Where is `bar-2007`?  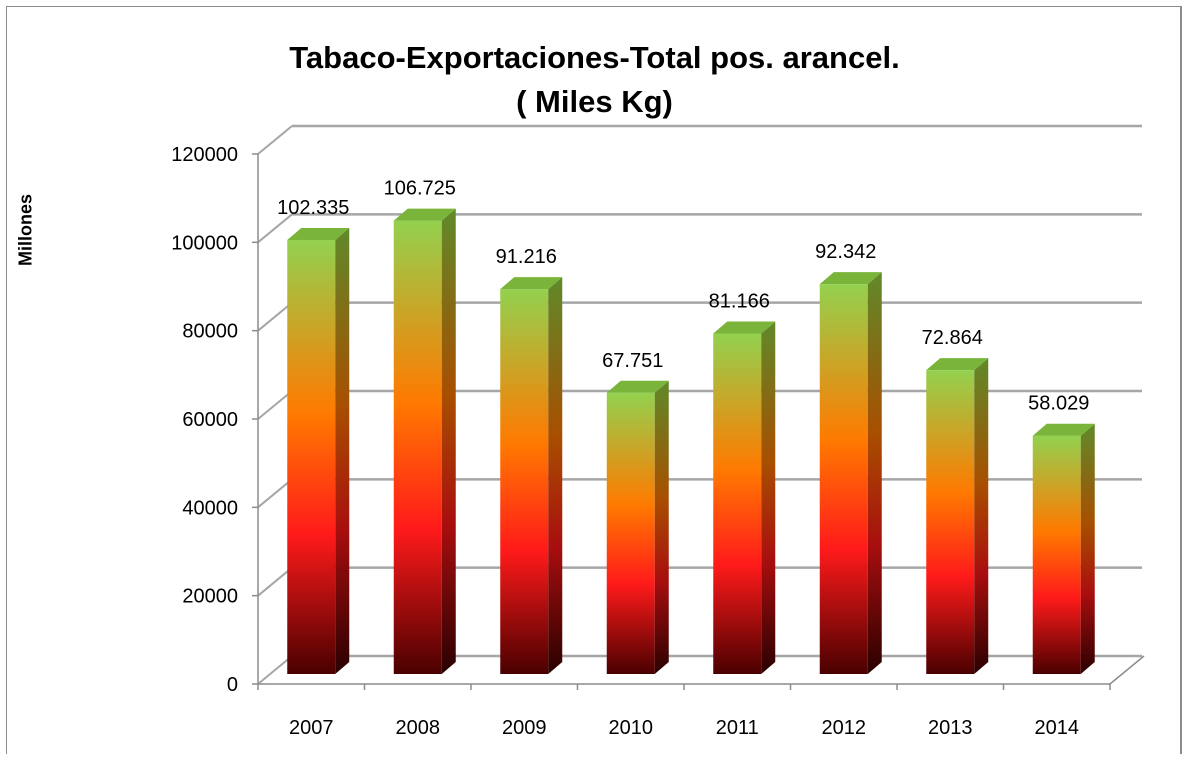 bar-2007 is located at coordinates (311, 457).